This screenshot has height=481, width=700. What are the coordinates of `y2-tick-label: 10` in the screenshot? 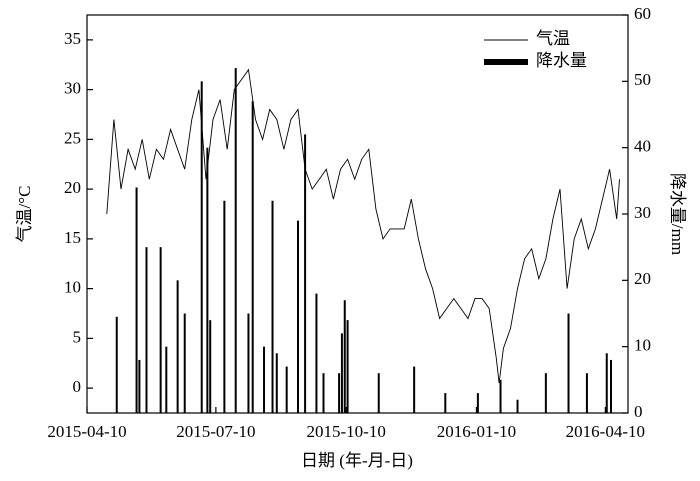 It's located at (642, 345).